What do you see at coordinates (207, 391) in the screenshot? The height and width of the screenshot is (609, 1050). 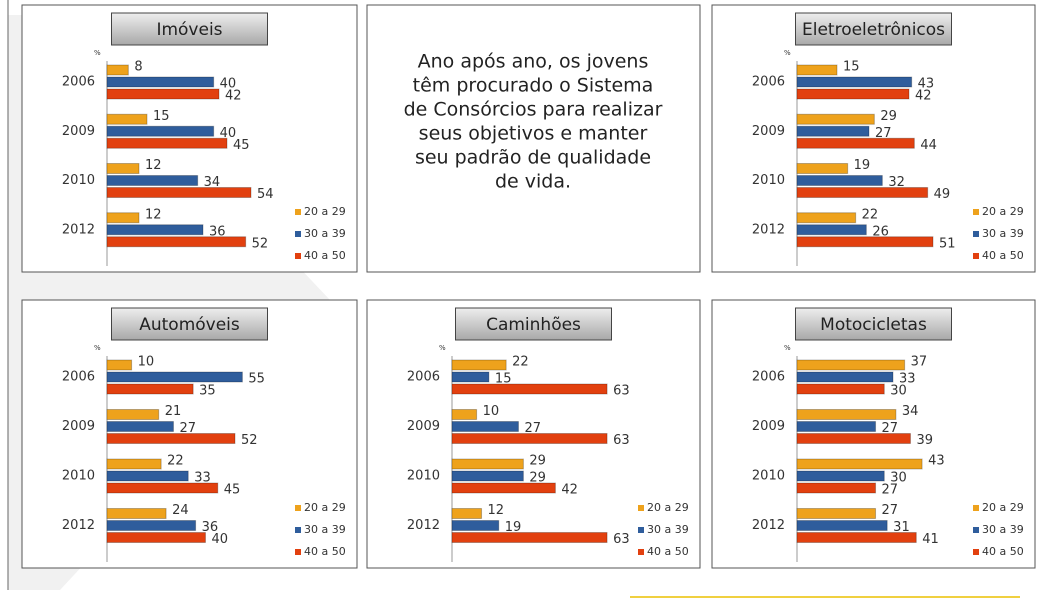 I see `value-label: 35` at bounding box center [207, 391].